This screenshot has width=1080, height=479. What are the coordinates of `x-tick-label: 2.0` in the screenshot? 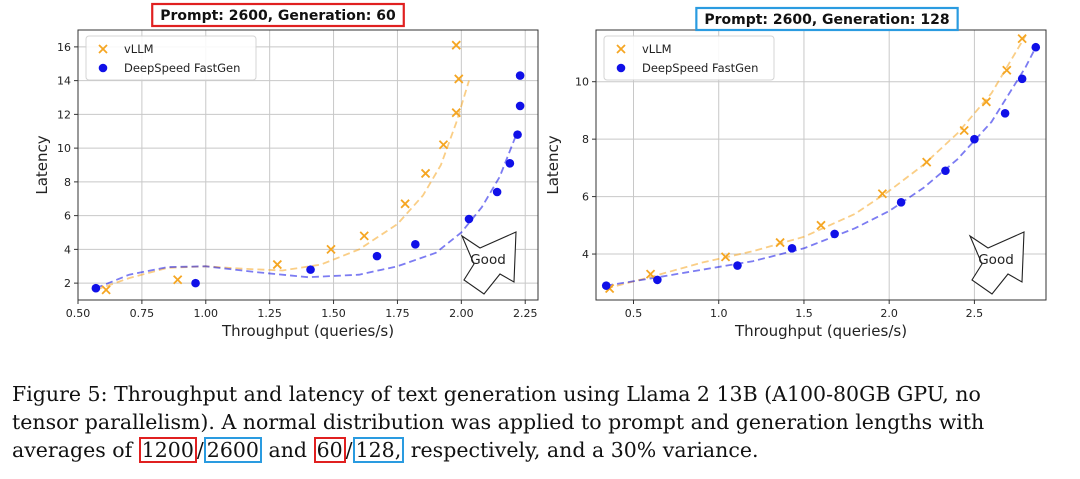 It's located at (889, 313).